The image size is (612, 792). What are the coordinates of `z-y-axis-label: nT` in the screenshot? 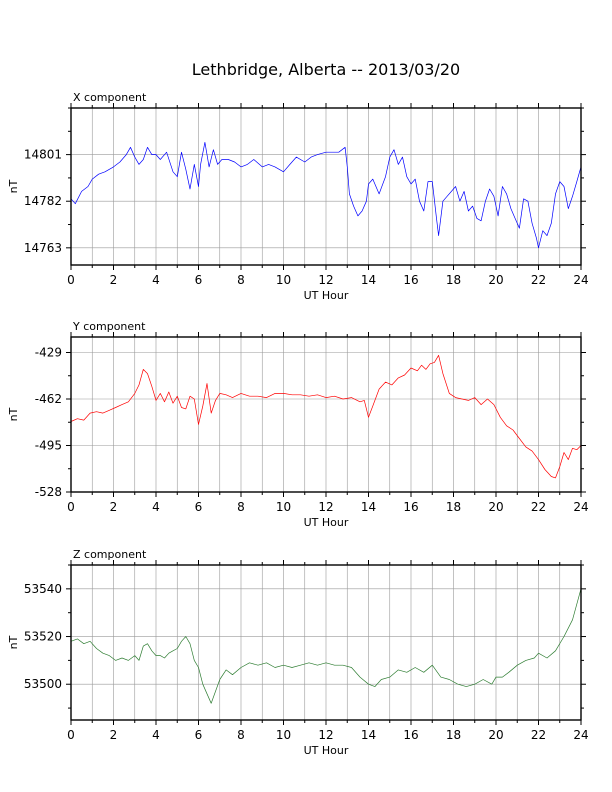 It's located at (13, 642).